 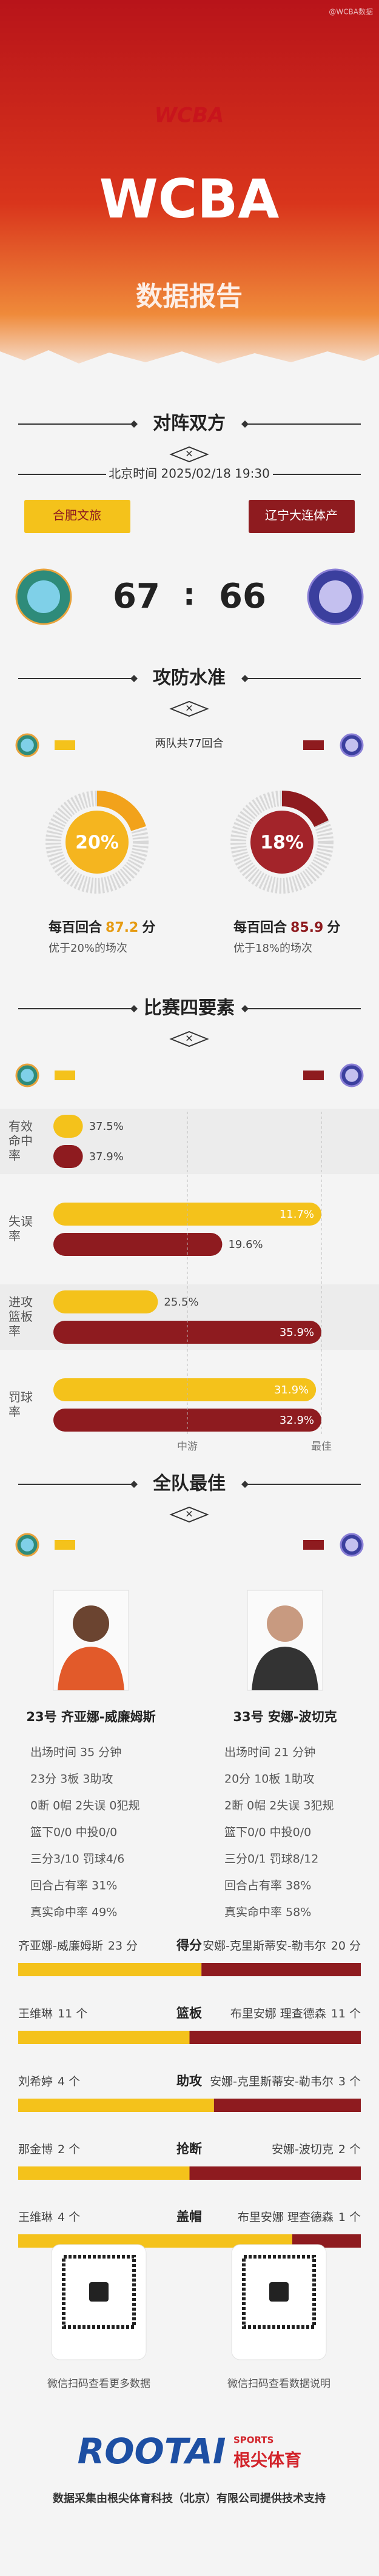 What do you see at coordinates (279, 1806) in the screenshot?
I see `player-stat: 2断 0帽 2失误 3犯规` at bounding box center [279, 1806].